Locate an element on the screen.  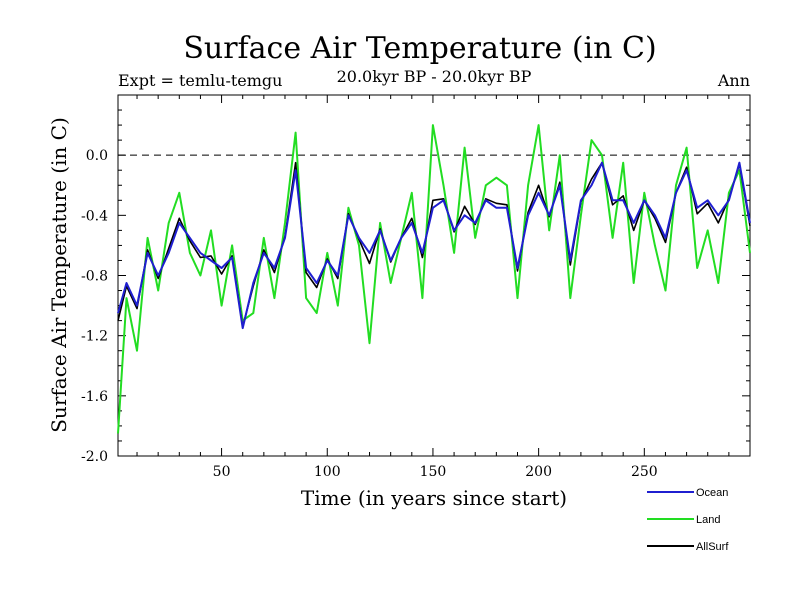
x-tick-label: 200 is located at coordinates (538, 472).